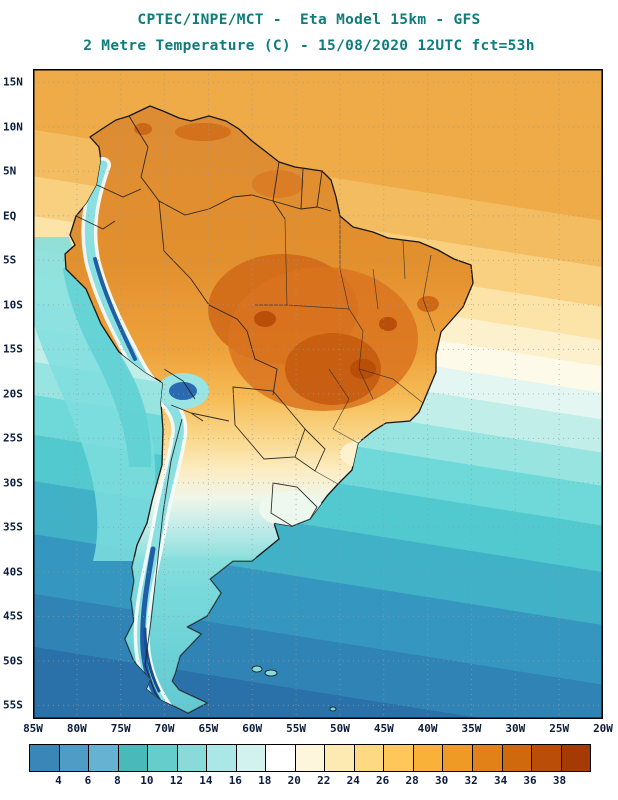  What do you see at coordinates (265, 780) in the screenshot?
I see `colorbar-tick-18: 18` at bounding box center [265, 780].